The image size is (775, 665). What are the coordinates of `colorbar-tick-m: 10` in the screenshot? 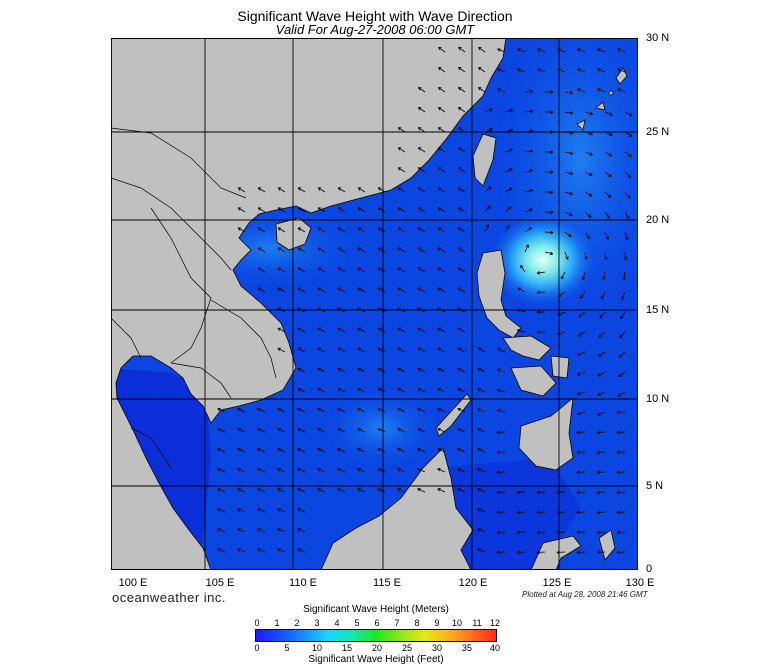 It's located at (457, 623).